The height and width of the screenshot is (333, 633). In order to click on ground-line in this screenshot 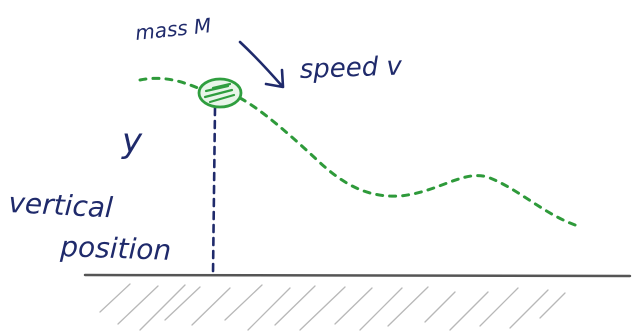, I will do `click(357, 275)`.